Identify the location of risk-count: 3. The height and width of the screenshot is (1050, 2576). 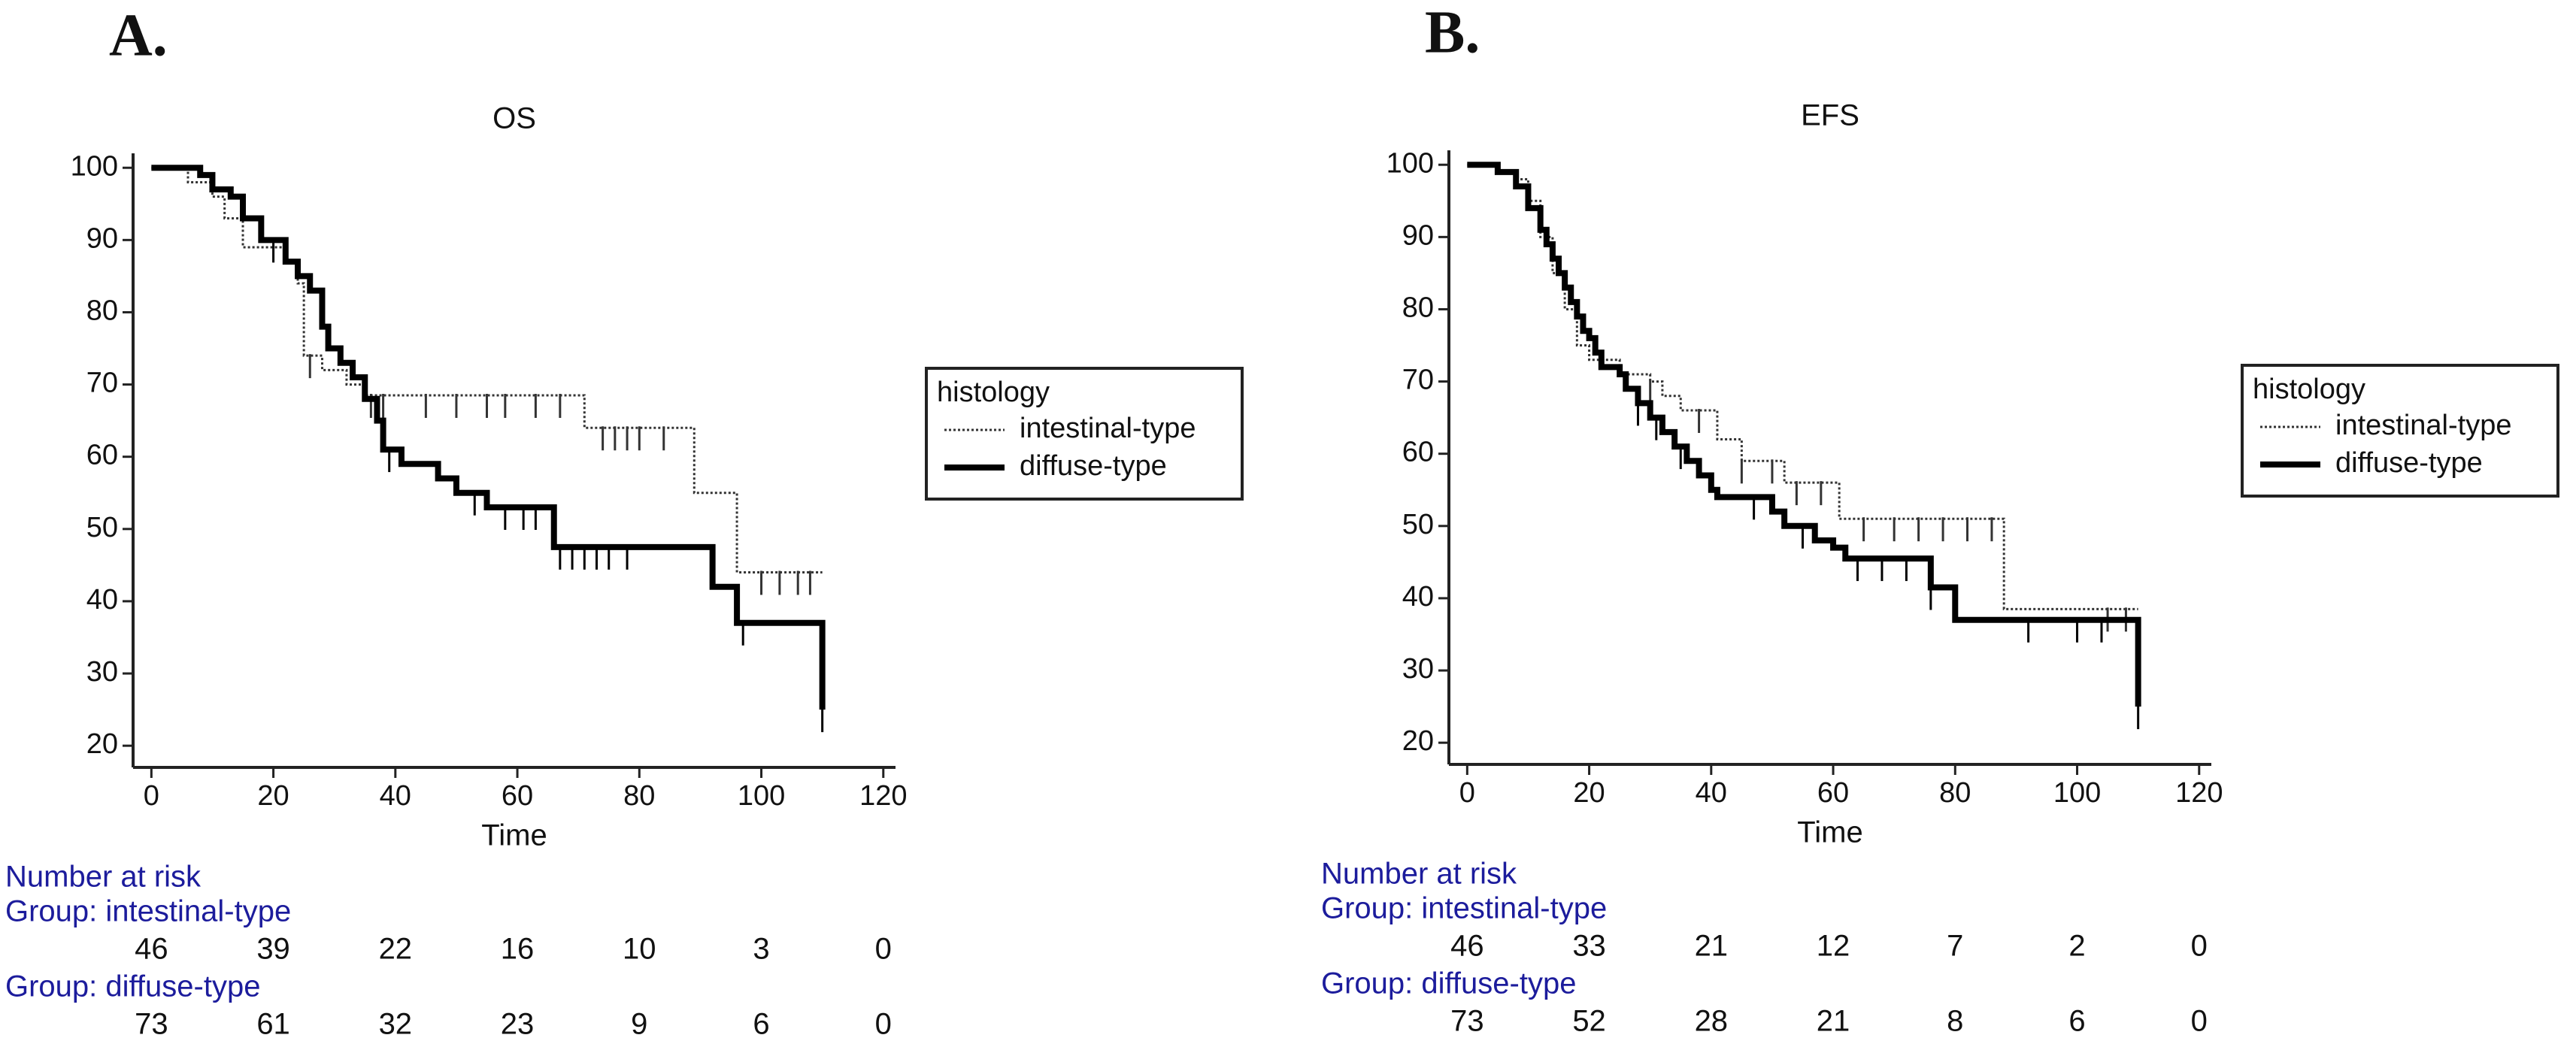
(761, 949).